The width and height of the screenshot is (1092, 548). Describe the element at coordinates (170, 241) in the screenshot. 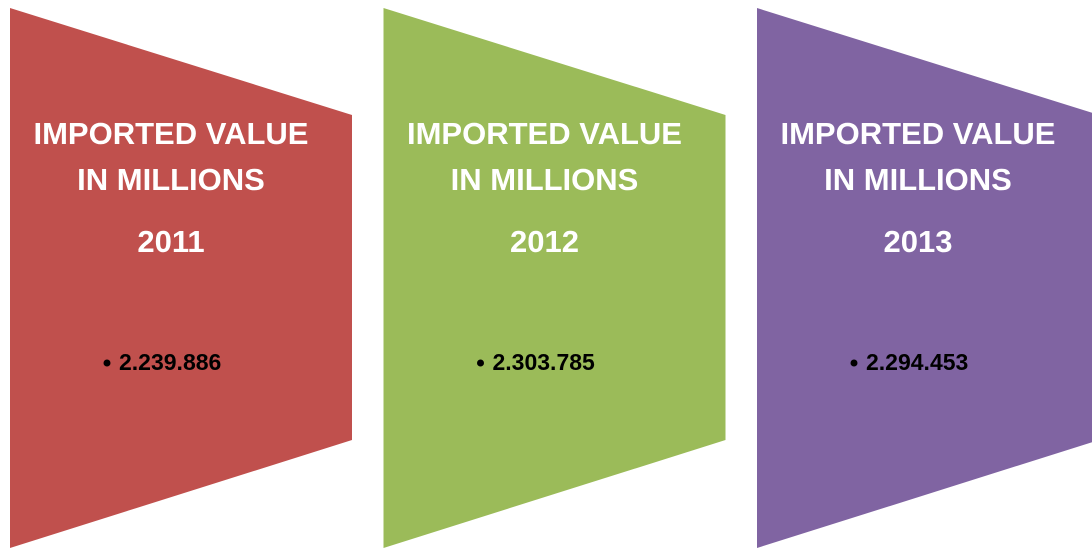

I see `panel-year: 2011` at that location.